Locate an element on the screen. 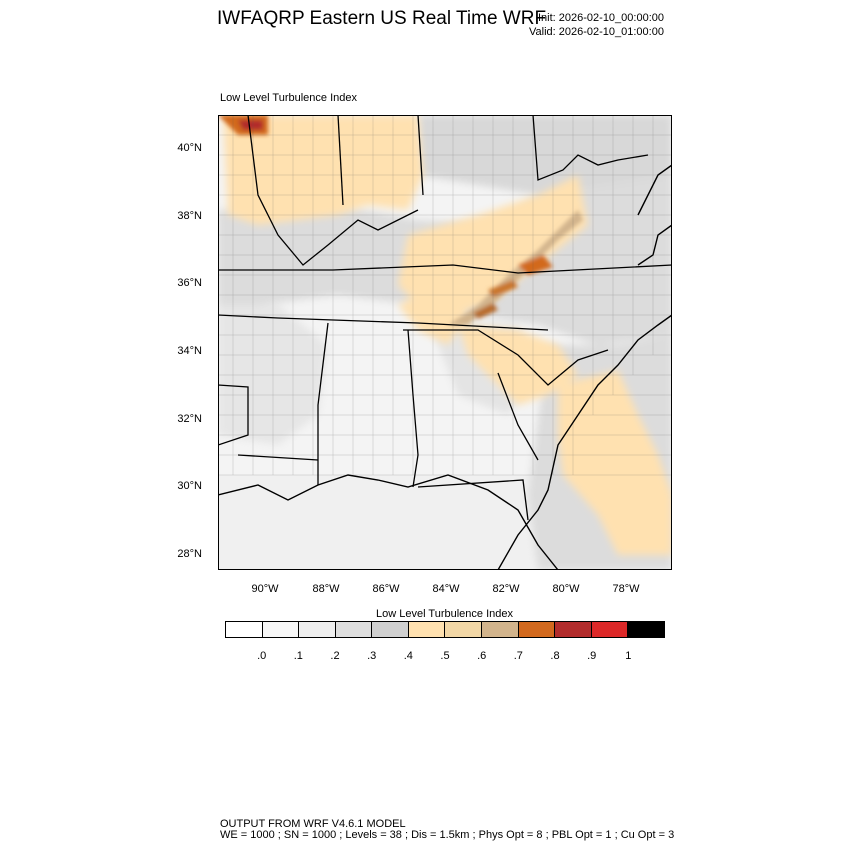  lon-label-82w: 82°W is located at coordinates (506, 589).